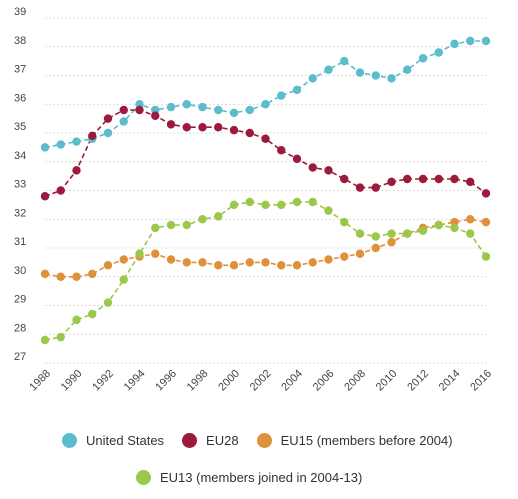 Image resolution: width=518 pixels, height=499 pixels. I want to click on y-tick-label-31: 31, so click(20, 242).